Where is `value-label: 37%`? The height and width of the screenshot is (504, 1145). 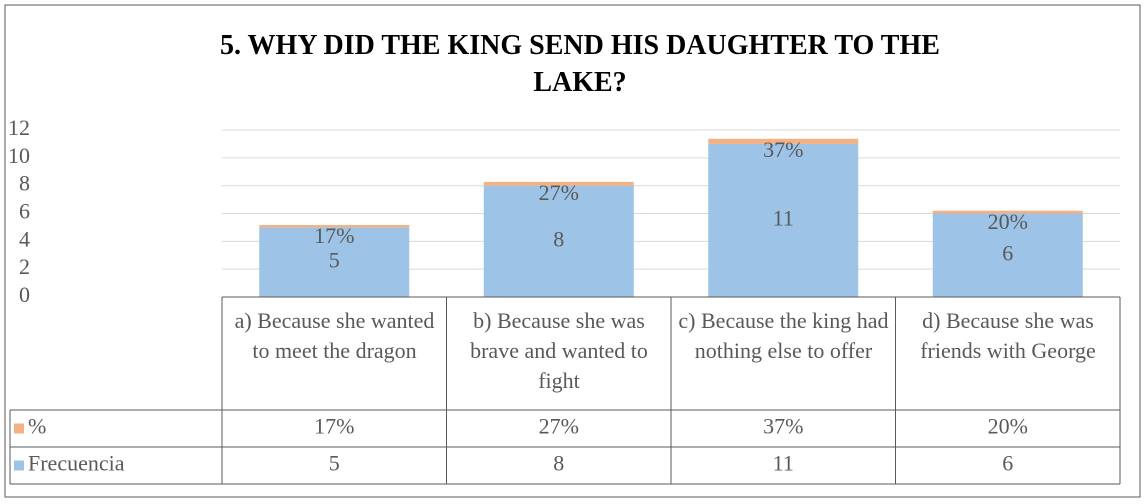
value-label: 37% is located at coordinates (783, 149).